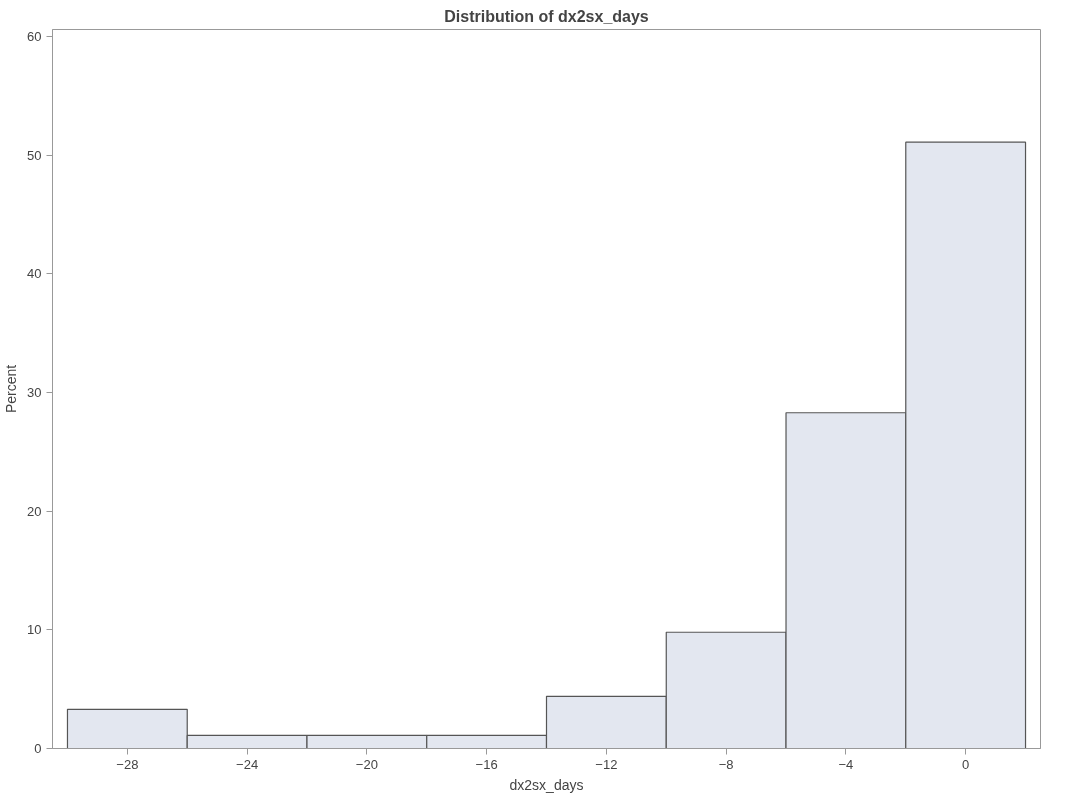  Describe the element at coordinates (606, 764) in the screenshot. I see `x-tick-label: −12` at that location.